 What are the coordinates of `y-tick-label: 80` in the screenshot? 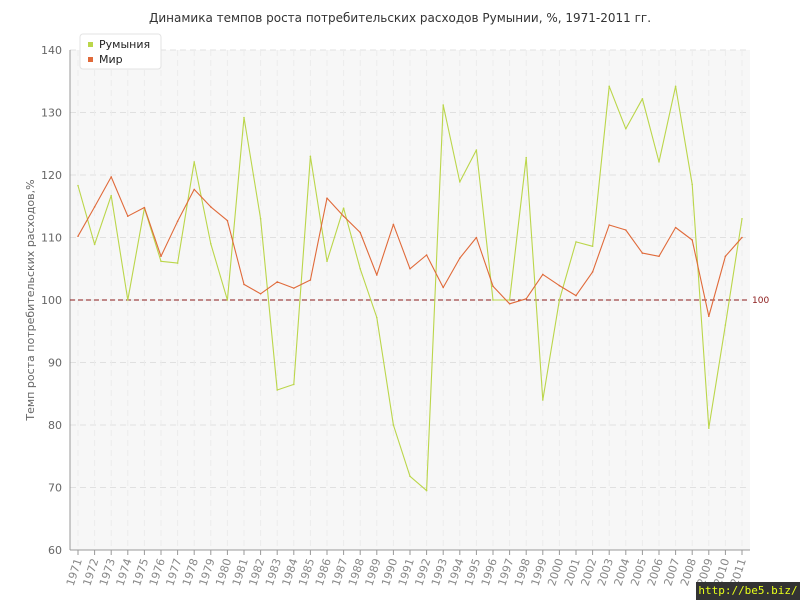 It's located at (55, 425).